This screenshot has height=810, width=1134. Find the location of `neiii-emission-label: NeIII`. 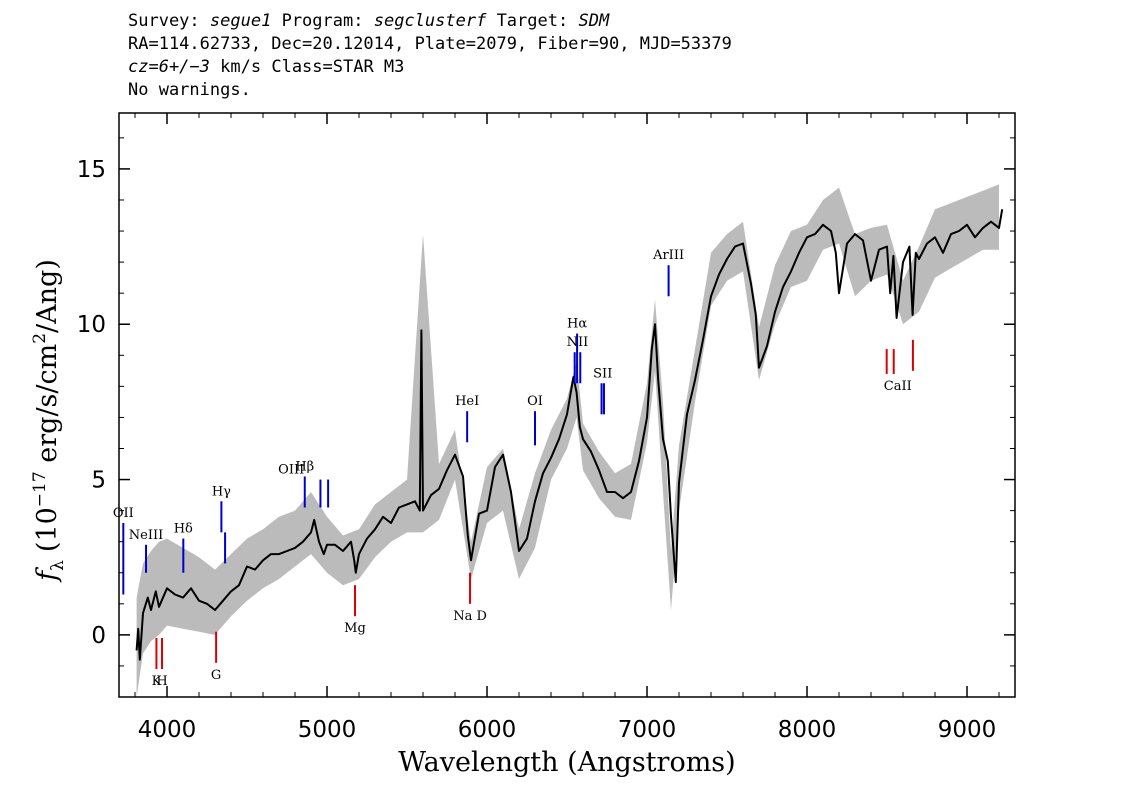

neiii-emission-label: NeIII is located at coordinates (146, 535).